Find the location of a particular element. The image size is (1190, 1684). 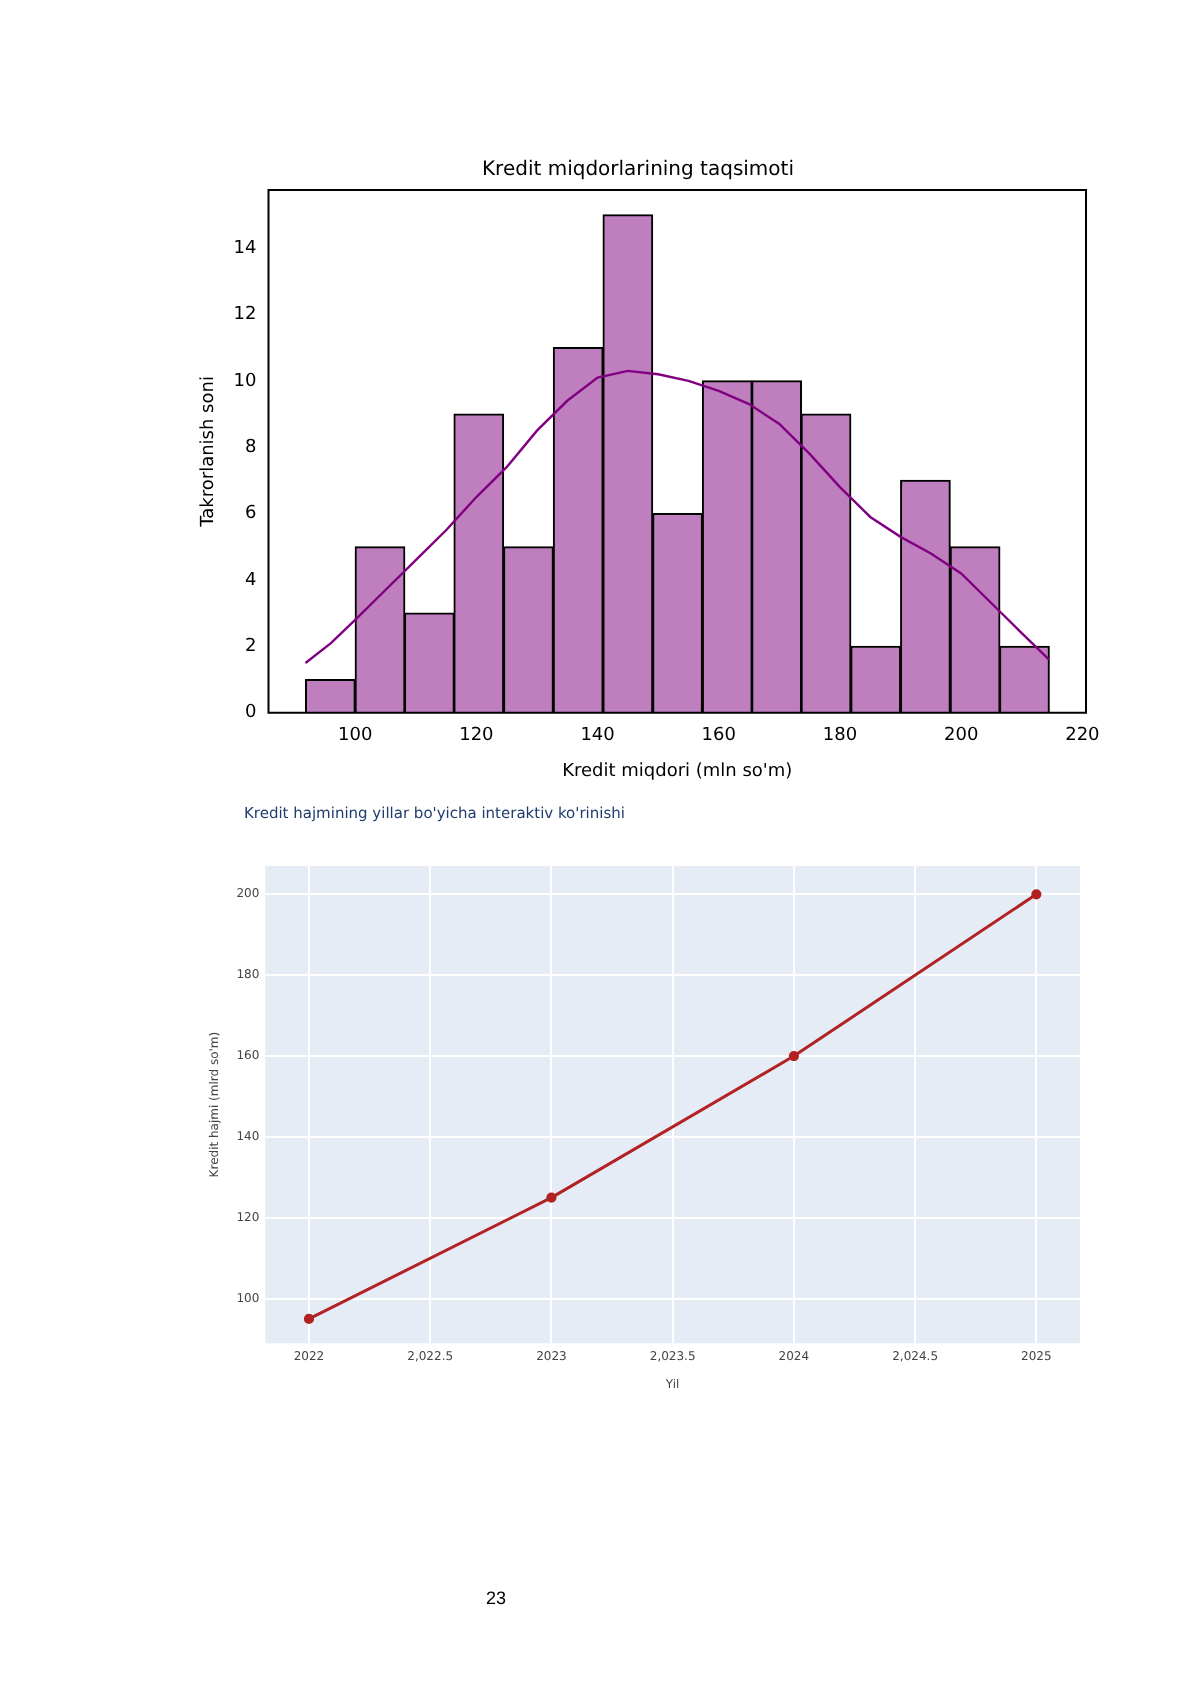

text: 23 is located at coordinates (496, 1598).